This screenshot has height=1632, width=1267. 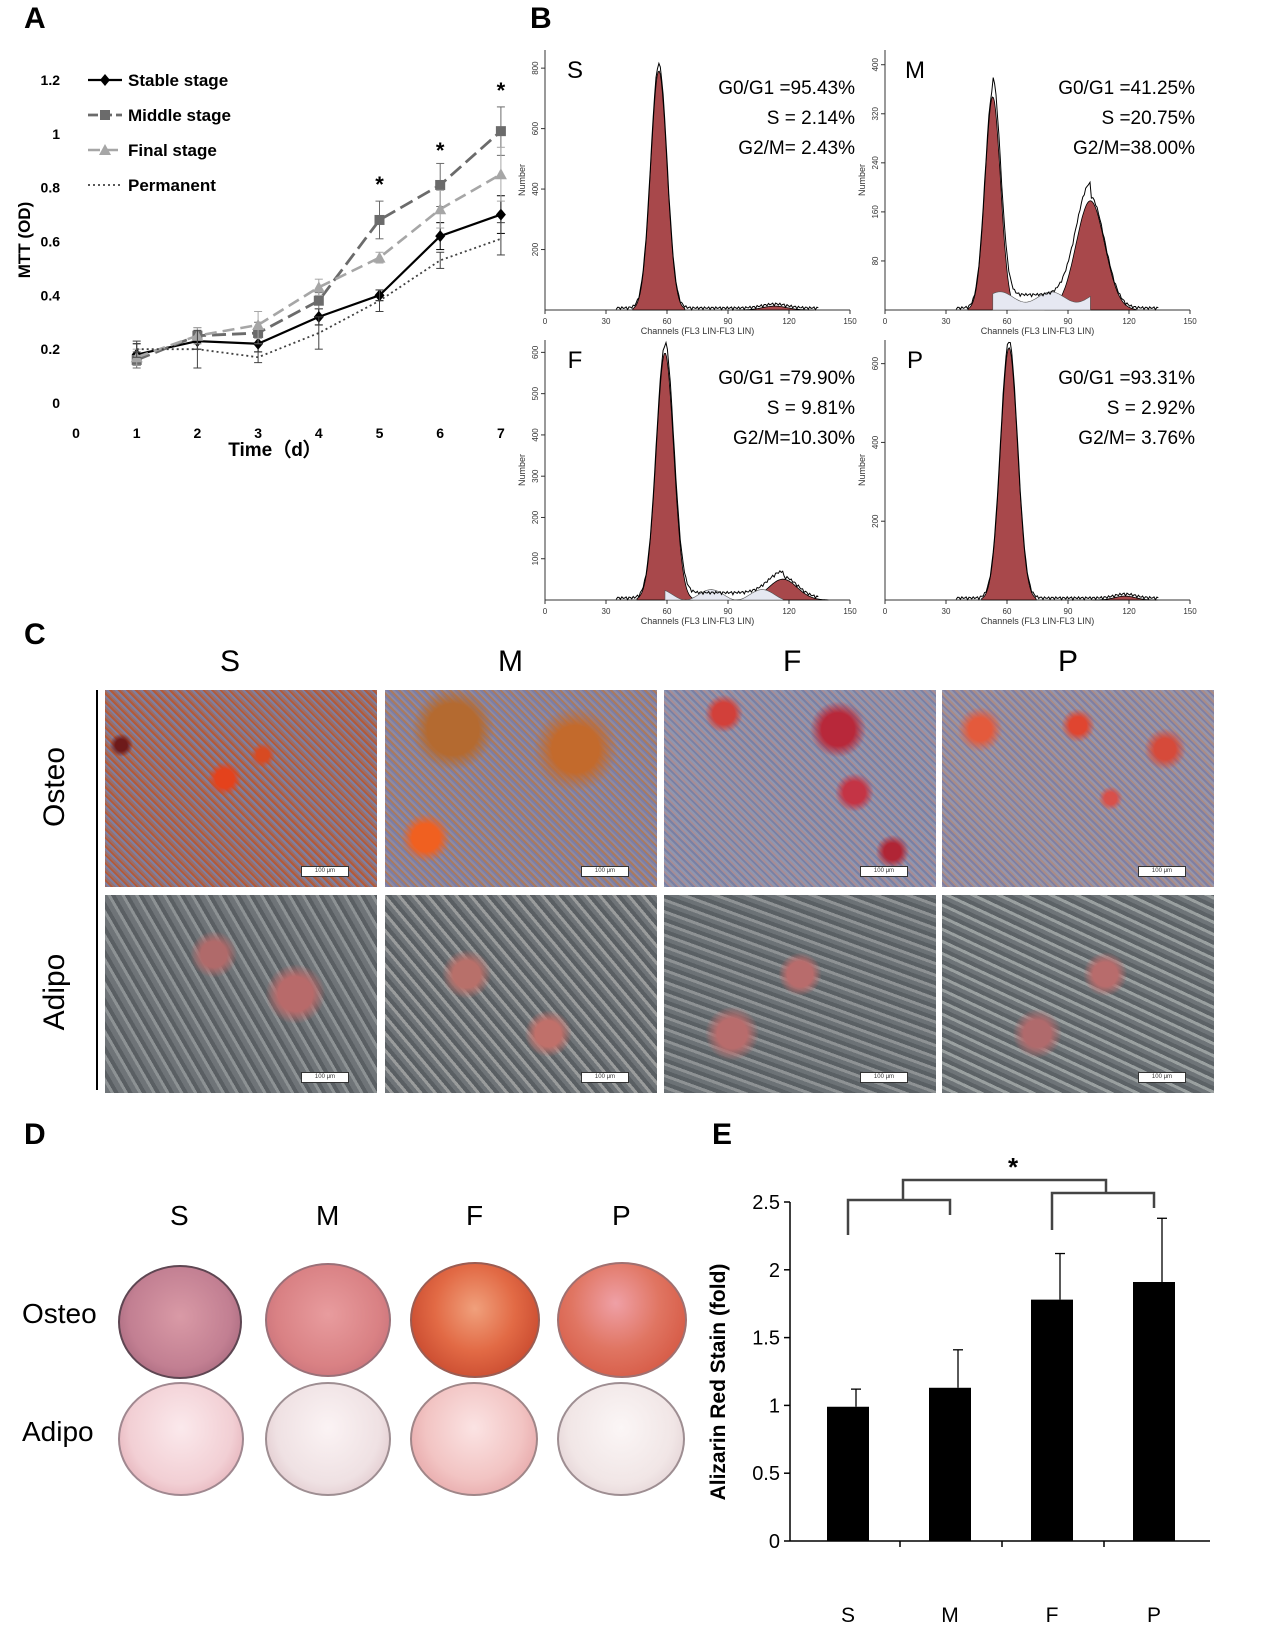 I want to click on dish-column-f: F, so click(x=475, y=1215).